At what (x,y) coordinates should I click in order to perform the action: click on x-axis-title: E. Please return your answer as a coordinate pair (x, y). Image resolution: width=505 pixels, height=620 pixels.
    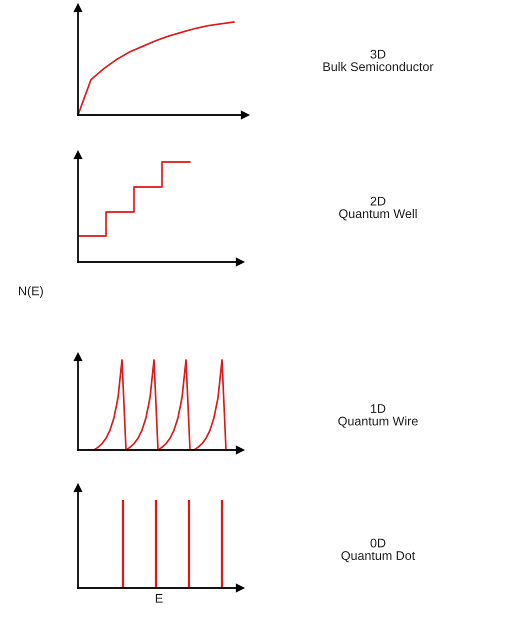
    Looking at the image, I should click on (159, 598).